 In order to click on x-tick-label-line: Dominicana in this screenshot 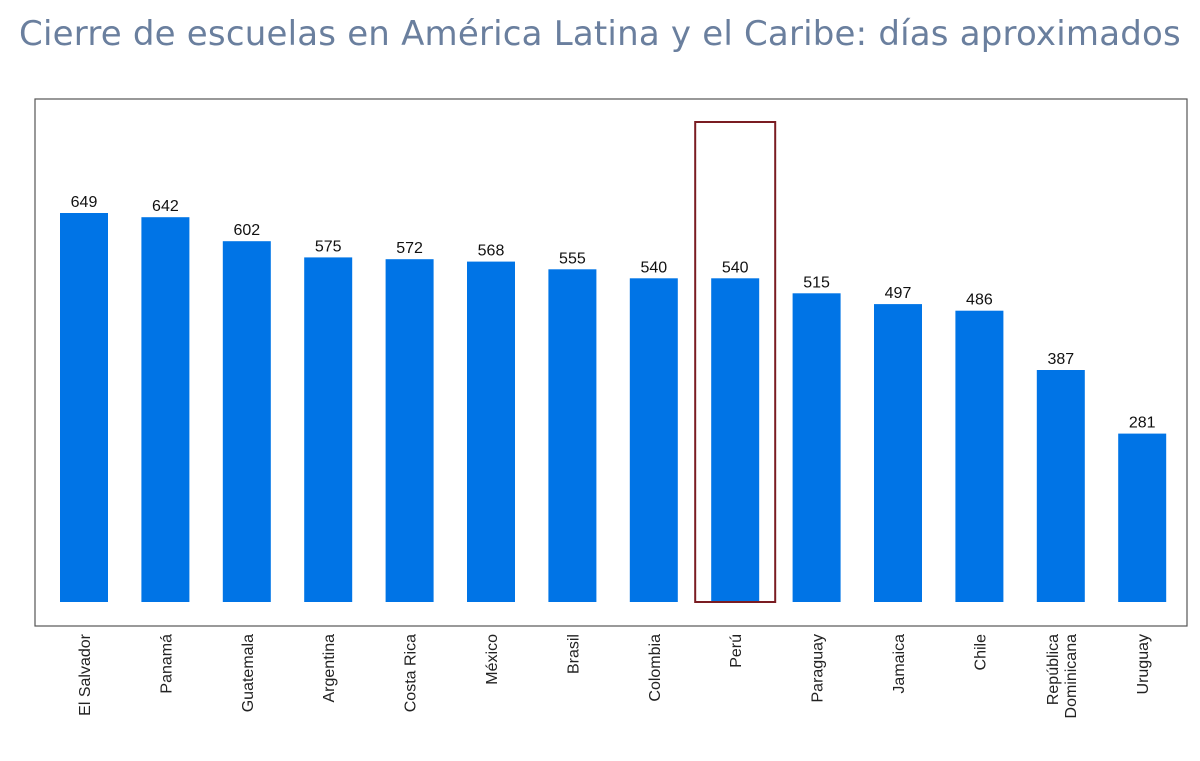, I will do `click(1071, 676)`.